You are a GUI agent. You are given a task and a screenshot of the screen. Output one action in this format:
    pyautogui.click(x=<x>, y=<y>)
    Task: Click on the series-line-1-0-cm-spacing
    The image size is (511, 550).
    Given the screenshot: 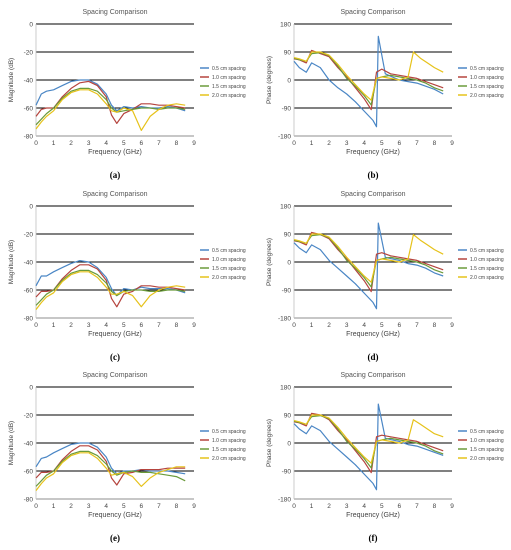 What is the action you would take?
    pyautogui.click(x=368, y=443)
    